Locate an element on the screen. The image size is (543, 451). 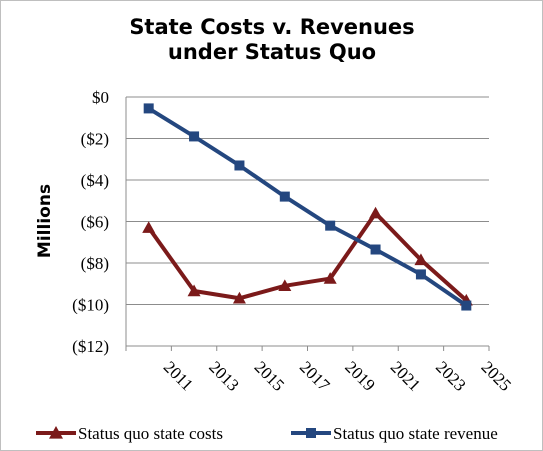
x-tick-label: 2019 is located at coordinates (359, 375).